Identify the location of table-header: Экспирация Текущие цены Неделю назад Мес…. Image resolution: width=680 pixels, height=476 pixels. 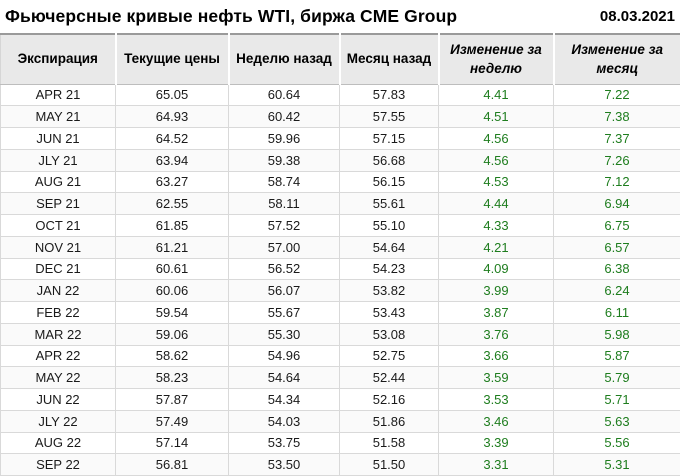
(340, 59).